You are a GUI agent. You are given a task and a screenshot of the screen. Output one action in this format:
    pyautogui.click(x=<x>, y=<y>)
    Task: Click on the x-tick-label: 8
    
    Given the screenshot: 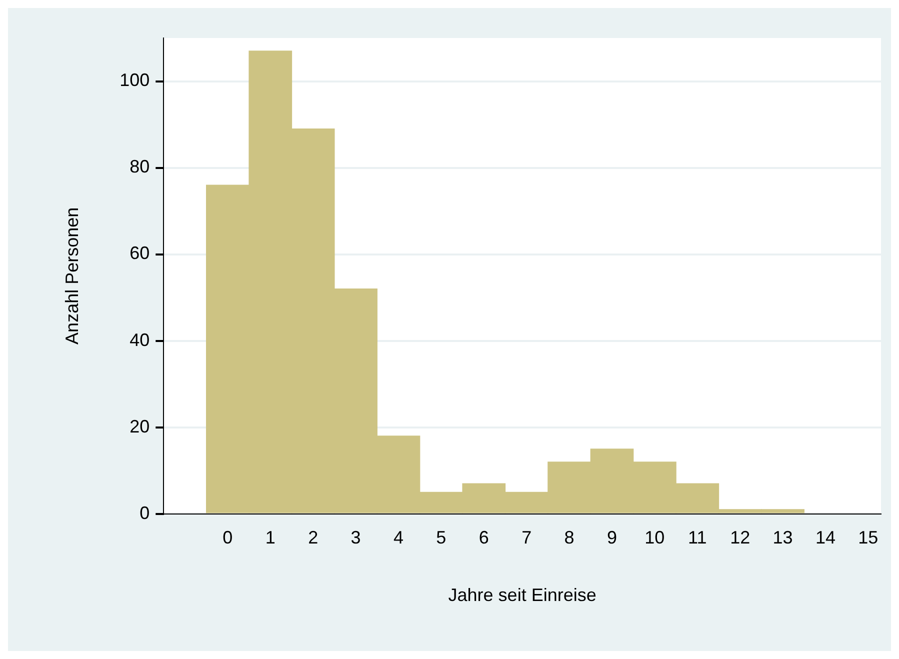 What is the action you would take?
    pyautogui.click(x=569, y=538)
    